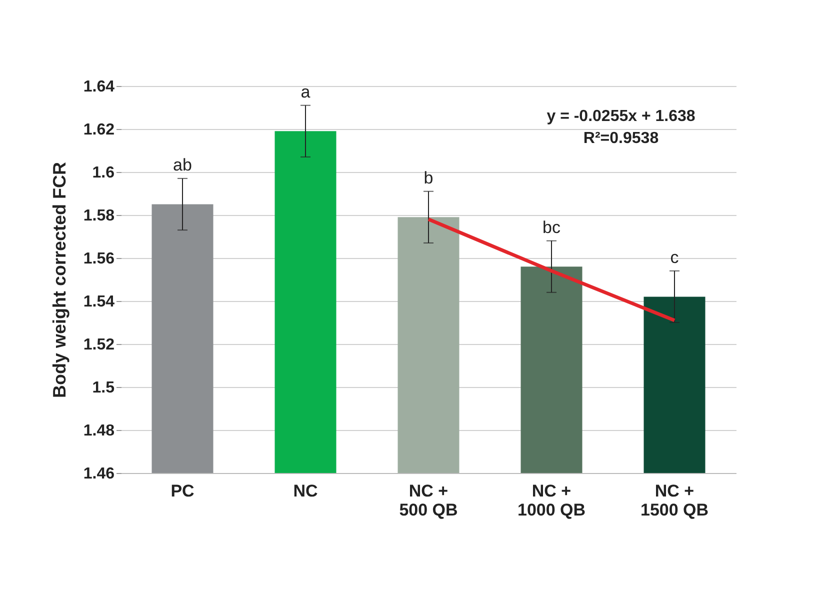 This screenshot has height=591, width=831. Describe the element at coordinates (675, 257) in the screenshot. I see `annotation: c` at that location.